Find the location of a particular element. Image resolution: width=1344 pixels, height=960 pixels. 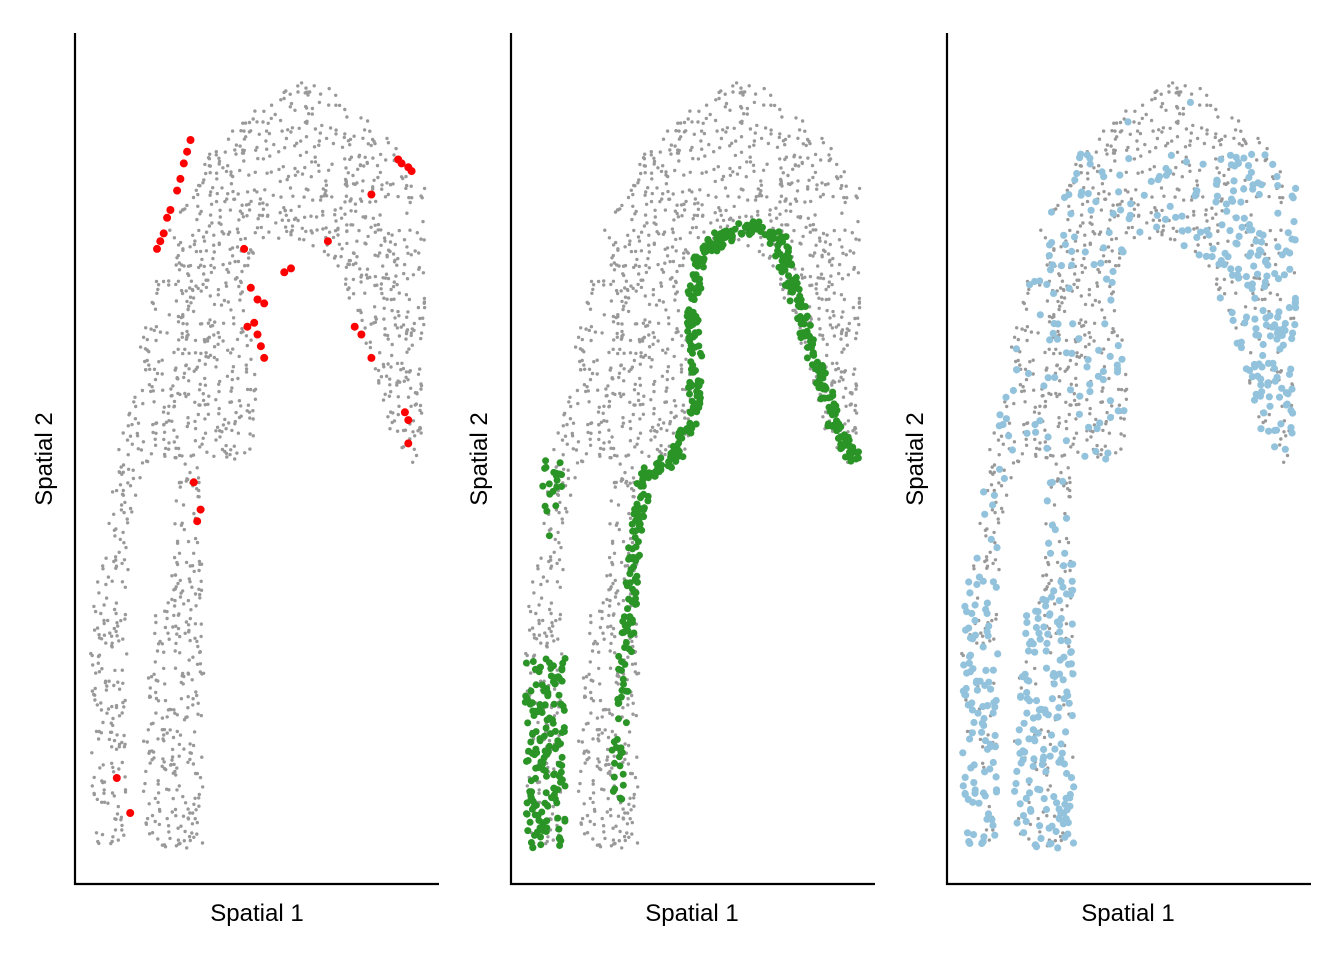

x-axis-label: Spatial 1 is located at coordinates (256, 913).